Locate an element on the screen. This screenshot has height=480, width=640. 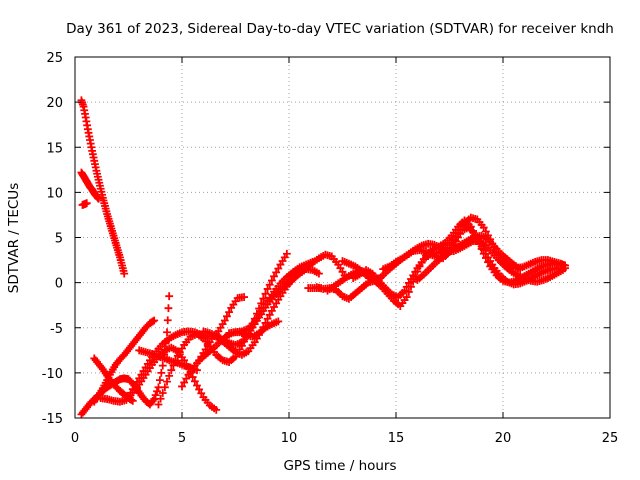
series-s14 is located at coordinates (271, 297).